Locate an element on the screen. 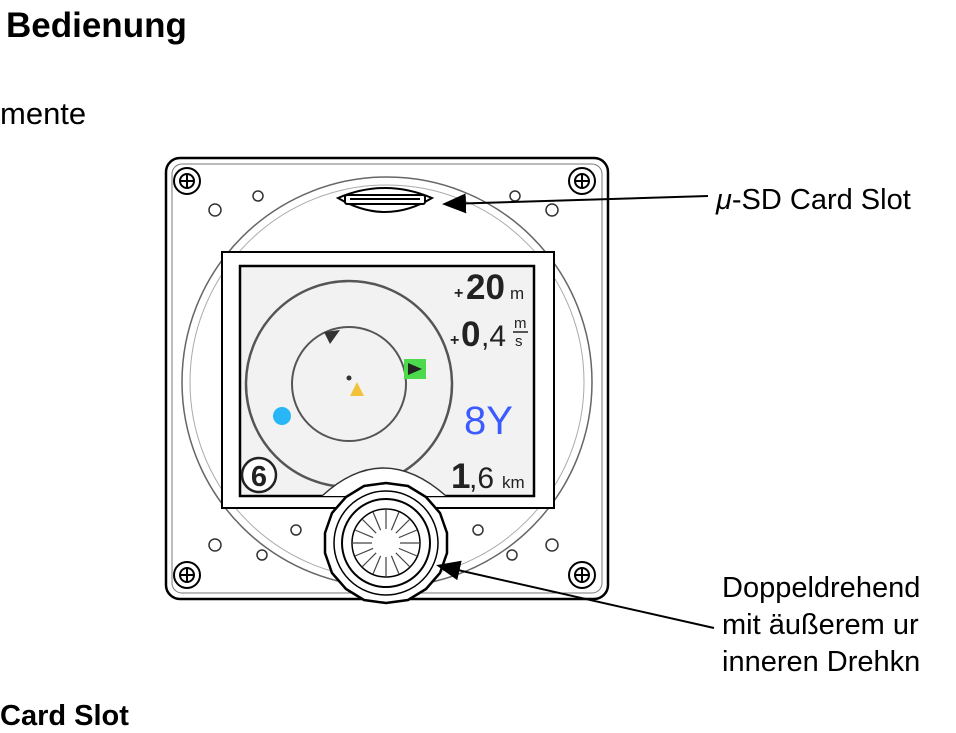  subsection-title: mente is located at coordinates (43, 113).